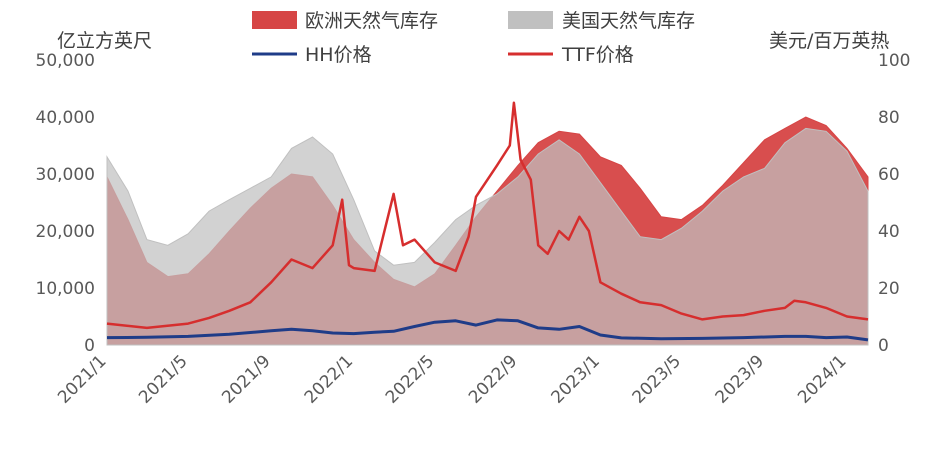  Describe the element at coordinates (575, 379) in the screenshot. I see `x-tick-label: 2023/1` at that location.